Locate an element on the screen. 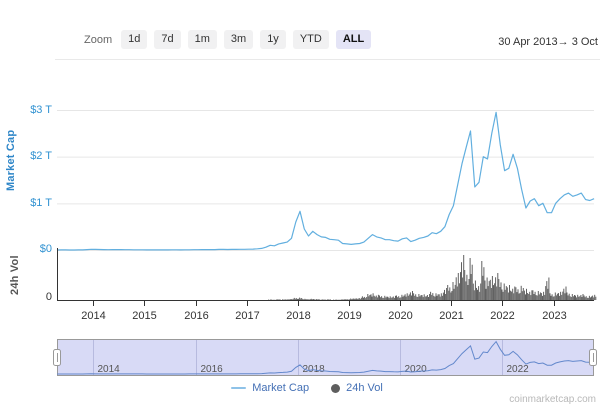 This screenshot has height=413, width=600. range-end-date: 3 Oct is located at coordinates (584, 42).